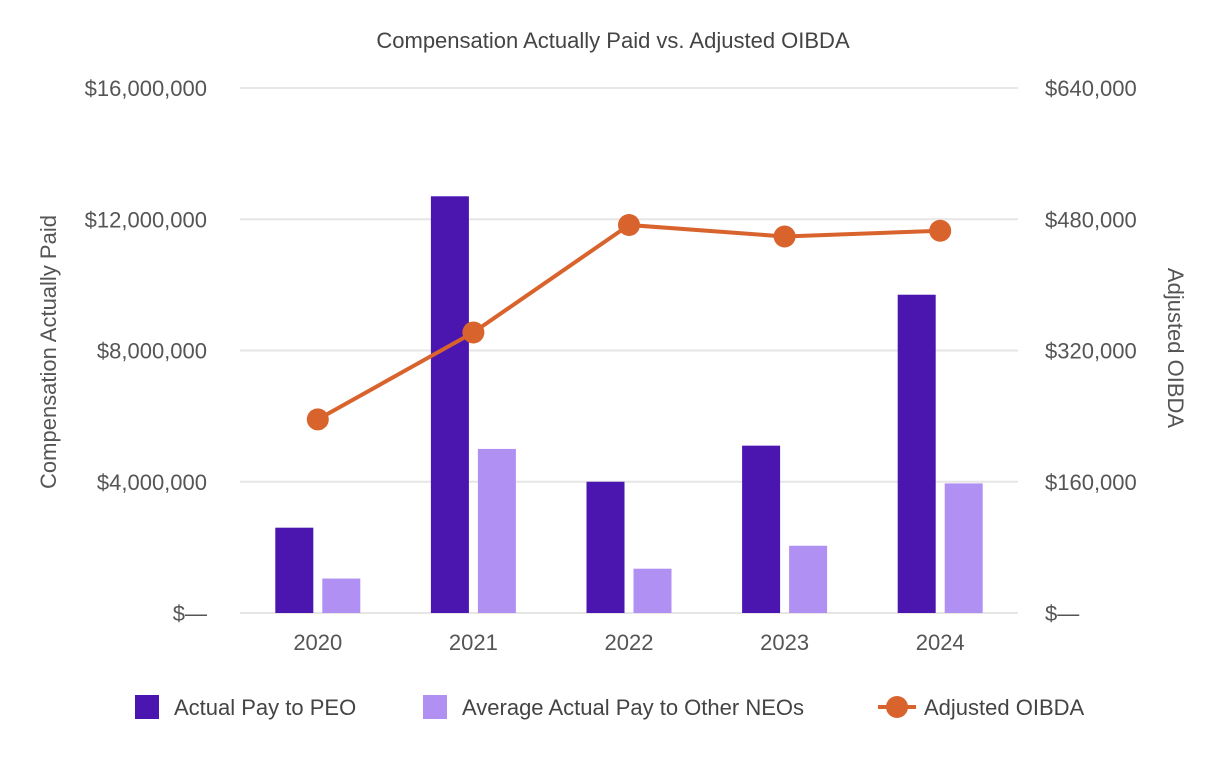  I want to click on y-right-label: Adjusted OIBDA, so click(1175, 348).